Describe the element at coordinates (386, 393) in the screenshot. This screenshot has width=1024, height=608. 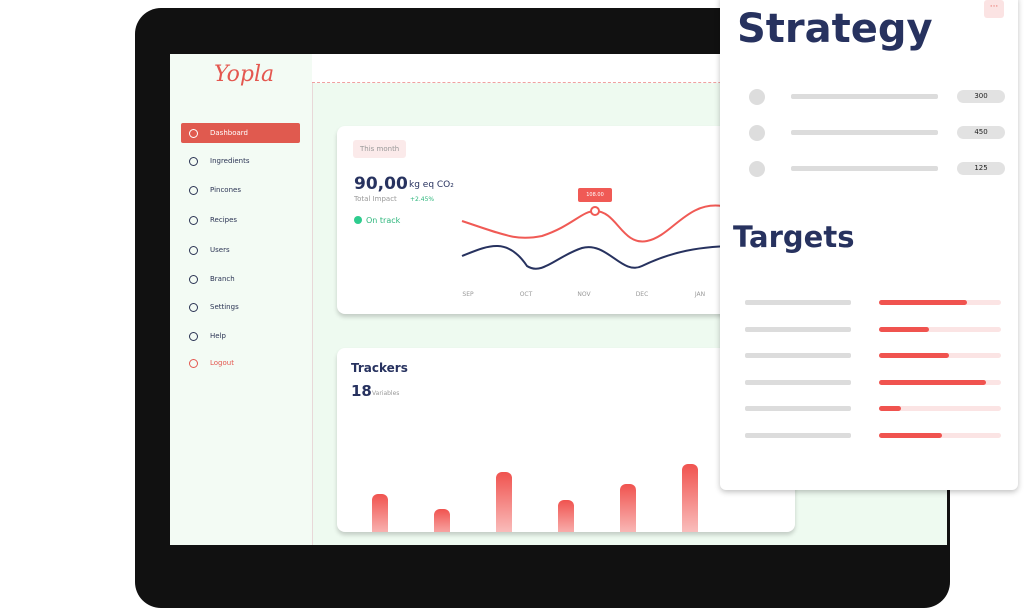
I see `trackers-count-label: Variables` at that location.